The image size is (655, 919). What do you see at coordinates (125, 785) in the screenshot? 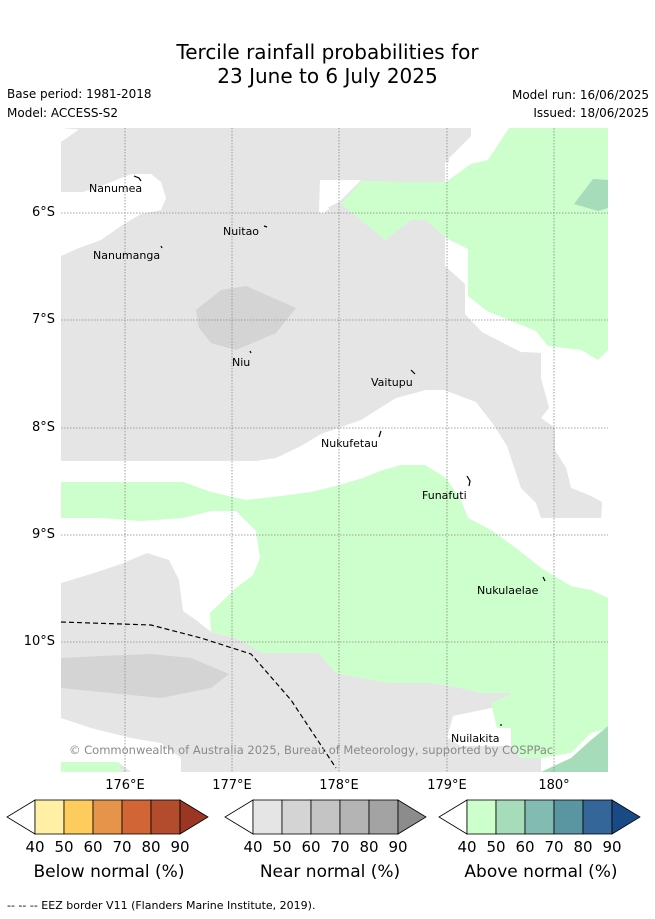
I see `lon-label: 176°E` at bounding box center [125, 785].